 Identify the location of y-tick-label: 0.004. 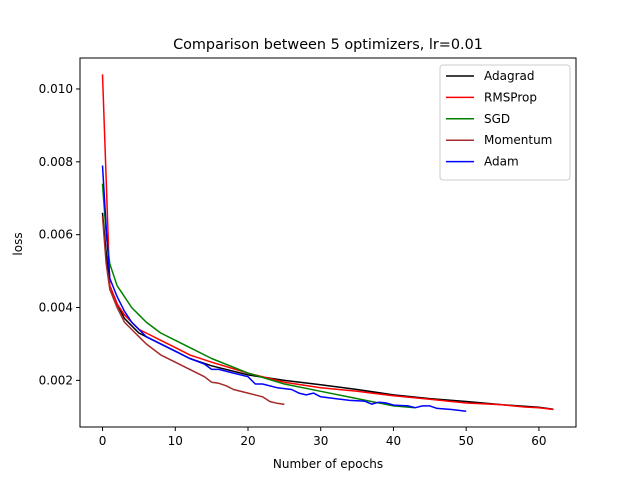
(56, 308).